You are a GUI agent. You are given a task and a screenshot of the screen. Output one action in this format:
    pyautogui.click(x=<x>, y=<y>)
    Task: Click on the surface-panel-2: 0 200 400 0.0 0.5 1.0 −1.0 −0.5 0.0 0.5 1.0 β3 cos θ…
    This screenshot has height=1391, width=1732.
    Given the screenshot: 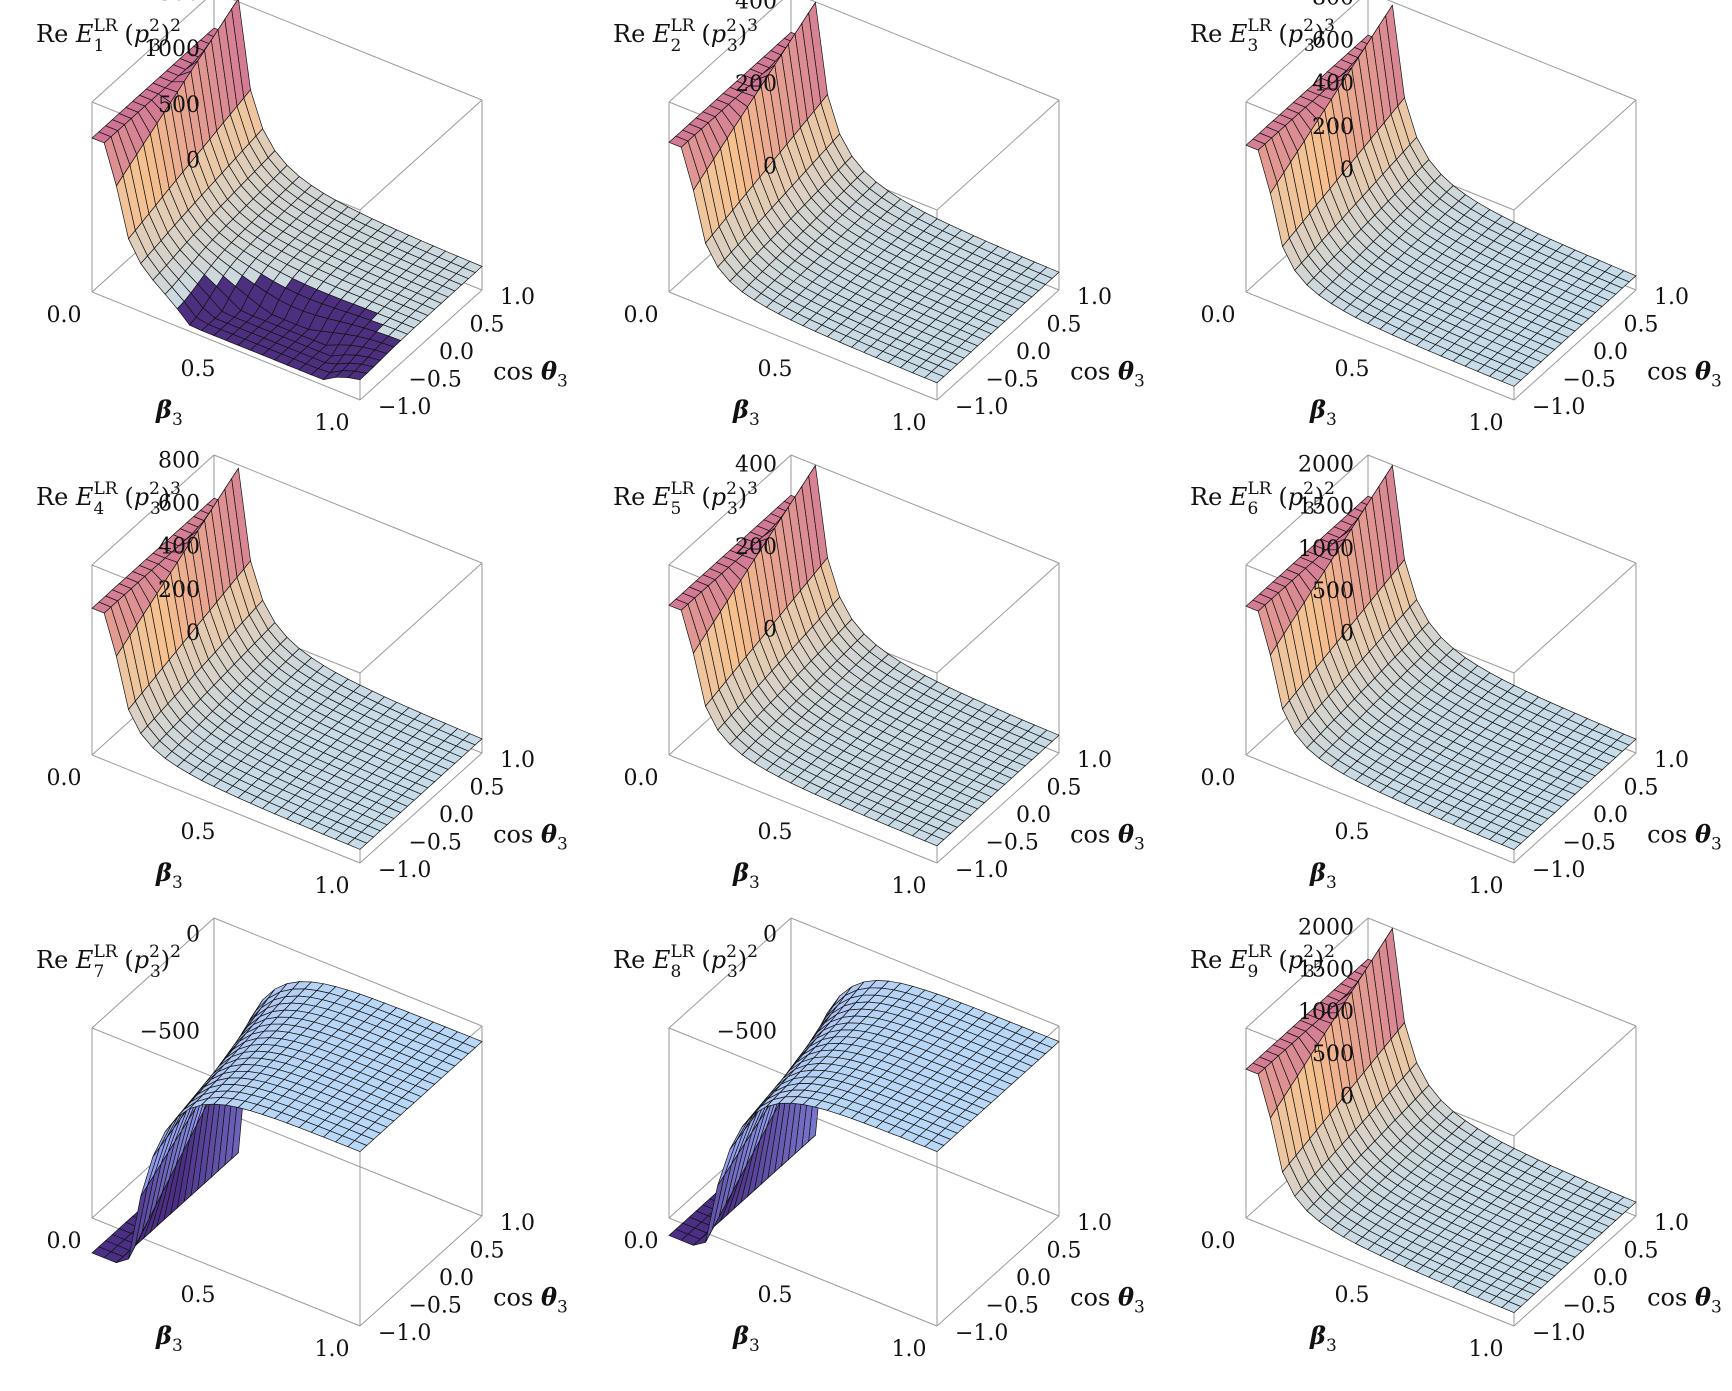 What is the action you would take?
    pyautogui.click(x=865, y=231)
    